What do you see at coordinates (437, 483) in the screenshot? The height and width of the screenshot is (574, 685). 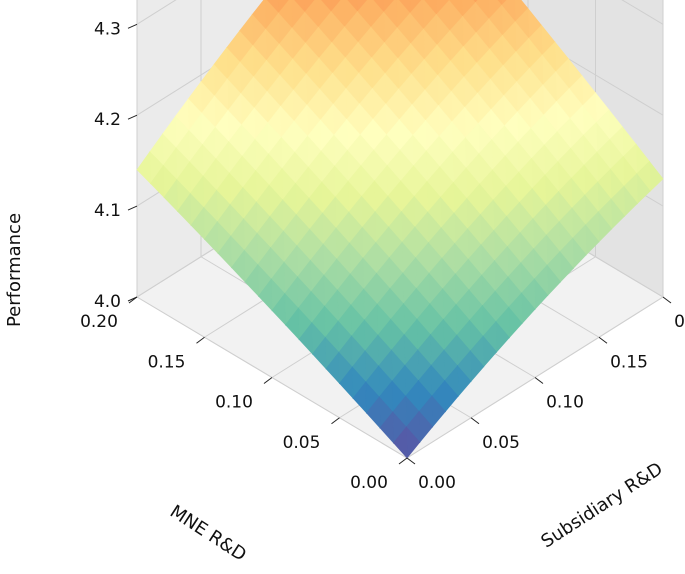 I see `x-tick-label-0: 0.00` at bounding box center [437, 483].